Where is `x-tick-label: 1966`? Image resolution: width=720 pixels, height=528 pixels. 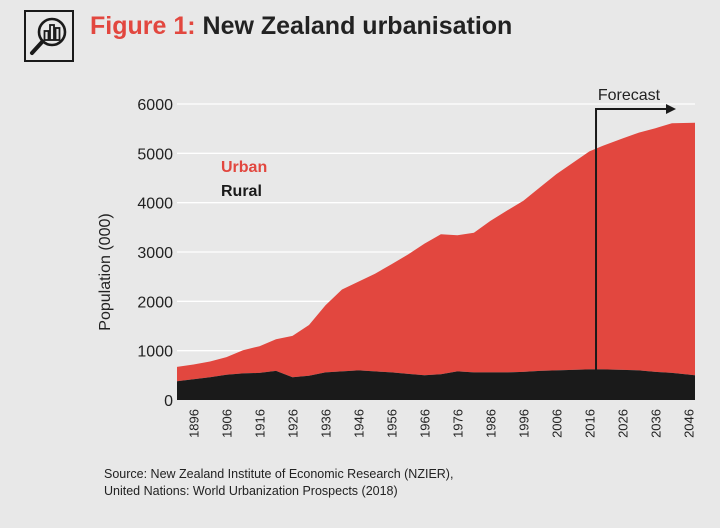 x-tick-label: 1966 is located at coordinates (425, 423).